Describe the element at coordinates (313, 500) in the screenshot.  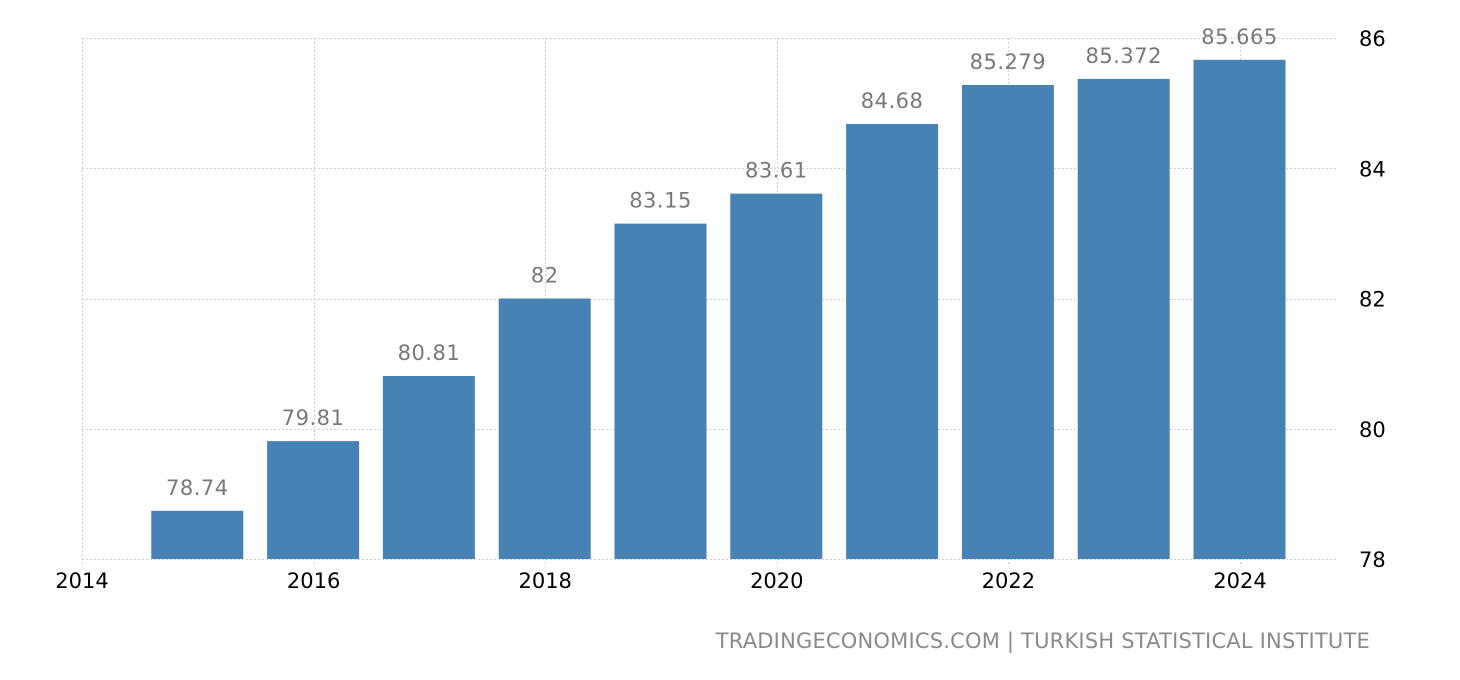
I see `bar-2016` at that location.